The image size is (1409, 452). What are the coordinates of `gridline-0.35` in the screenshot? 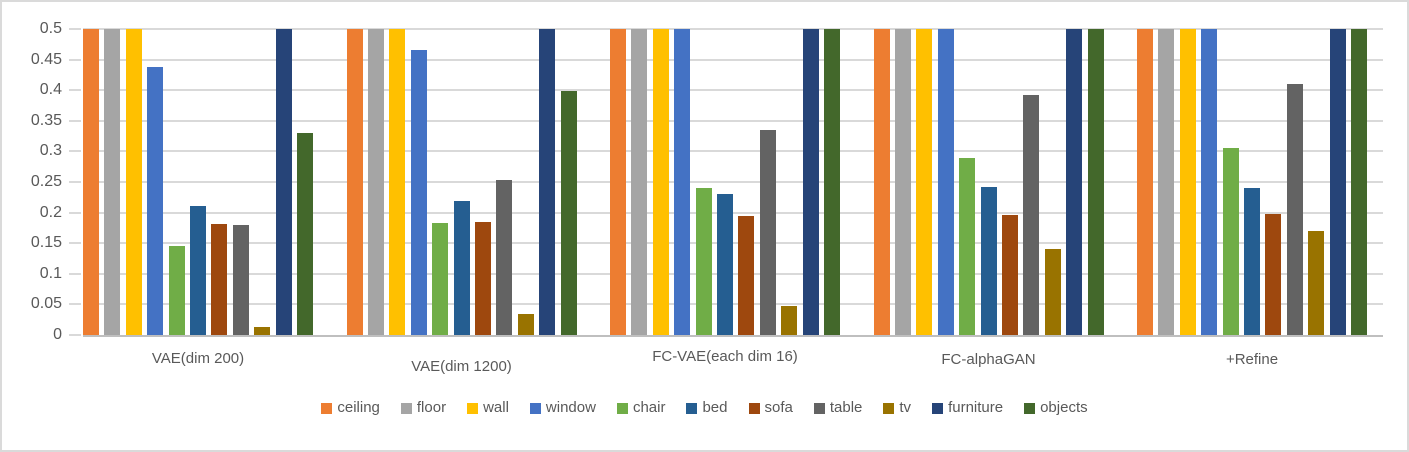 It's located at (733, 120).